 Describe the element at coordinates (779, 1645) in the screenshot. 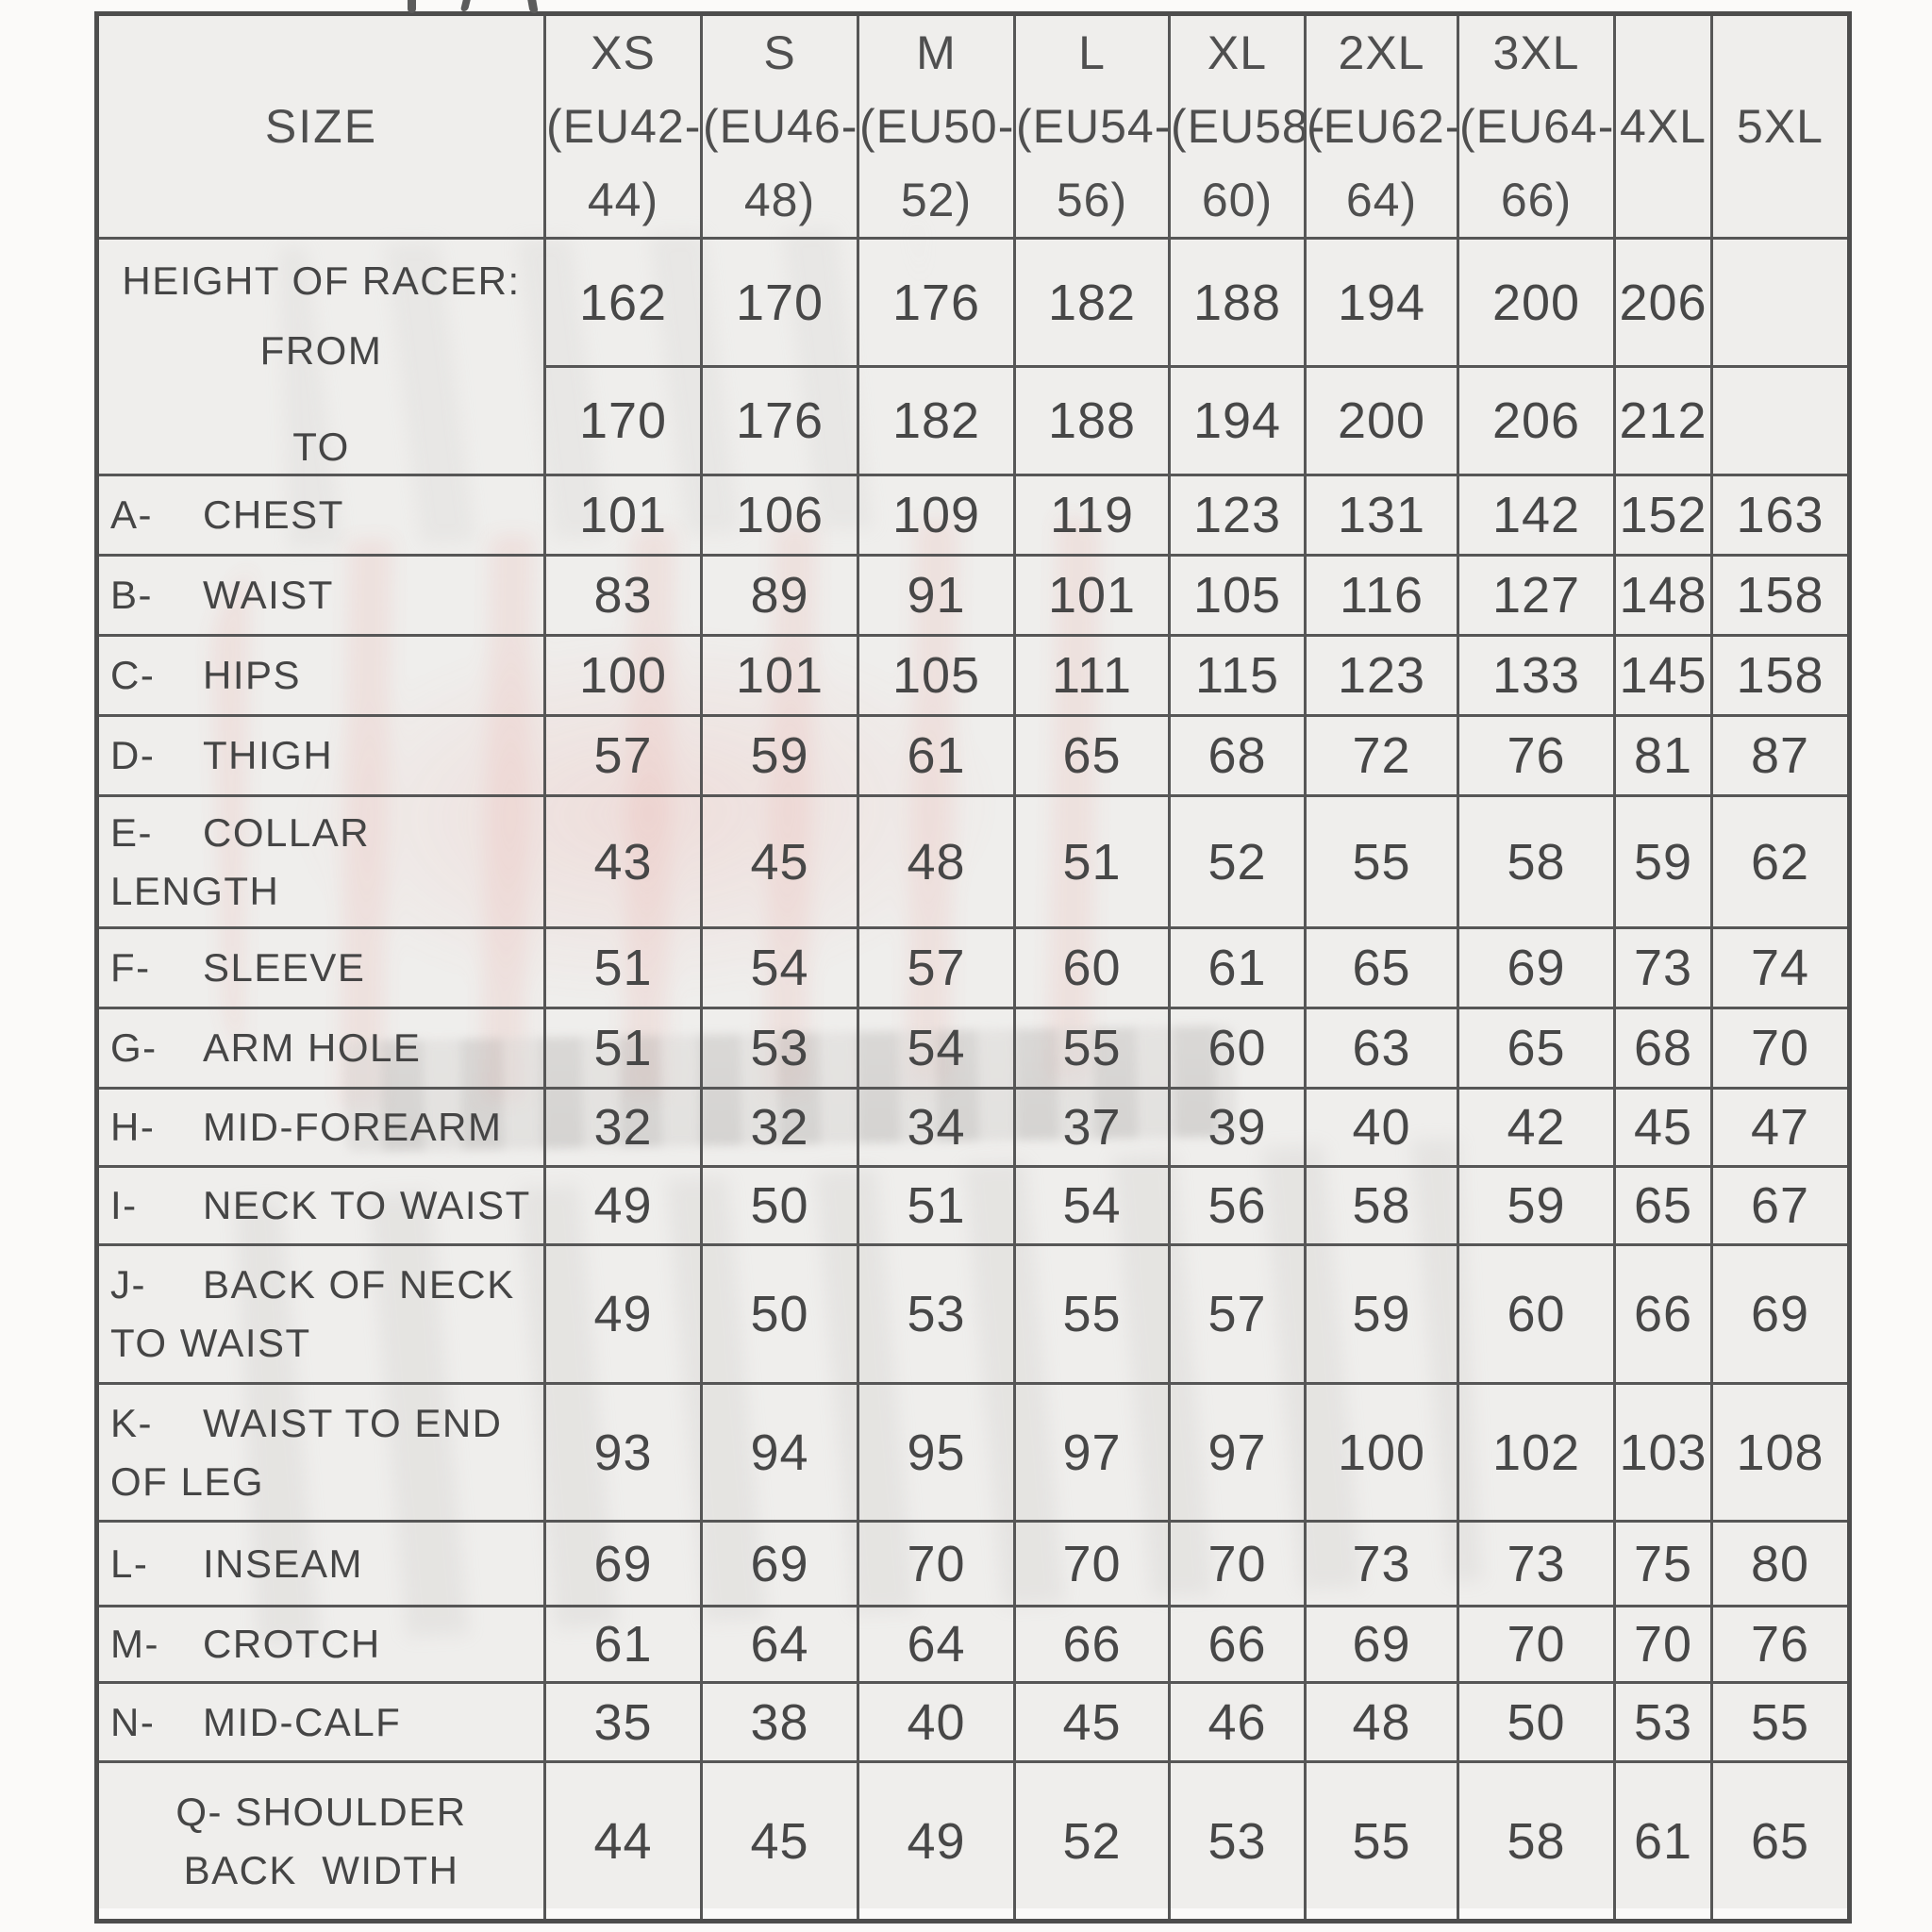

I see `value-cell: 64` at that location.